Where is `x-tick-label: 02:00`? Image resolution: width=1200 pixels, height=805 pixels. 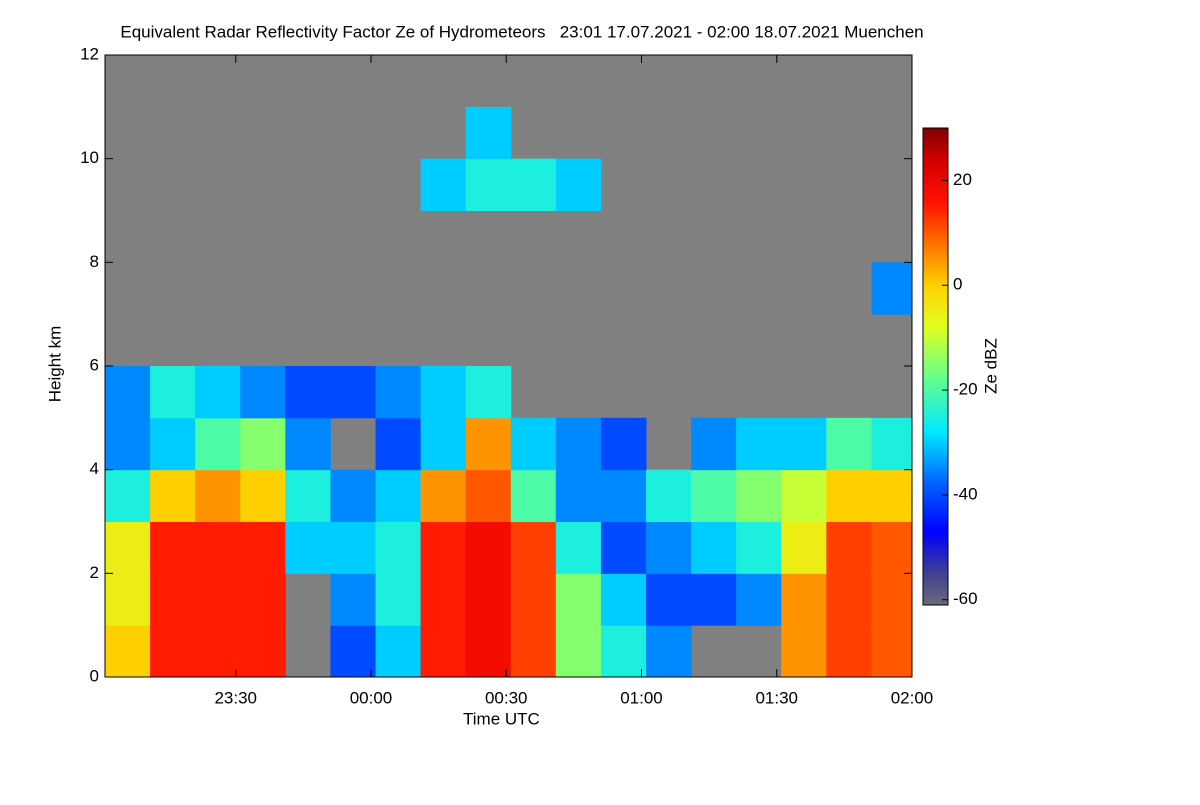 x-tick-label: 02:00 is located at coordinates (912, 697).